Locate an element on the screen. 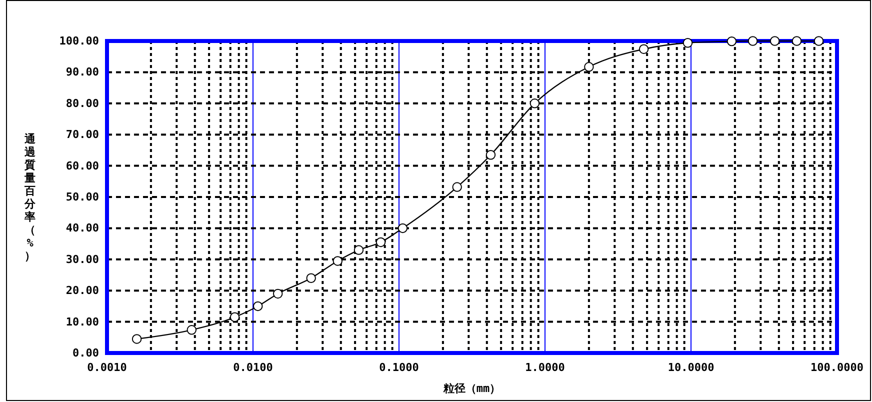 Image resolution: width=872 pixels, height=402 pixels. x-axis-title: 粒径（mm） is located at coordinates (471, 388).